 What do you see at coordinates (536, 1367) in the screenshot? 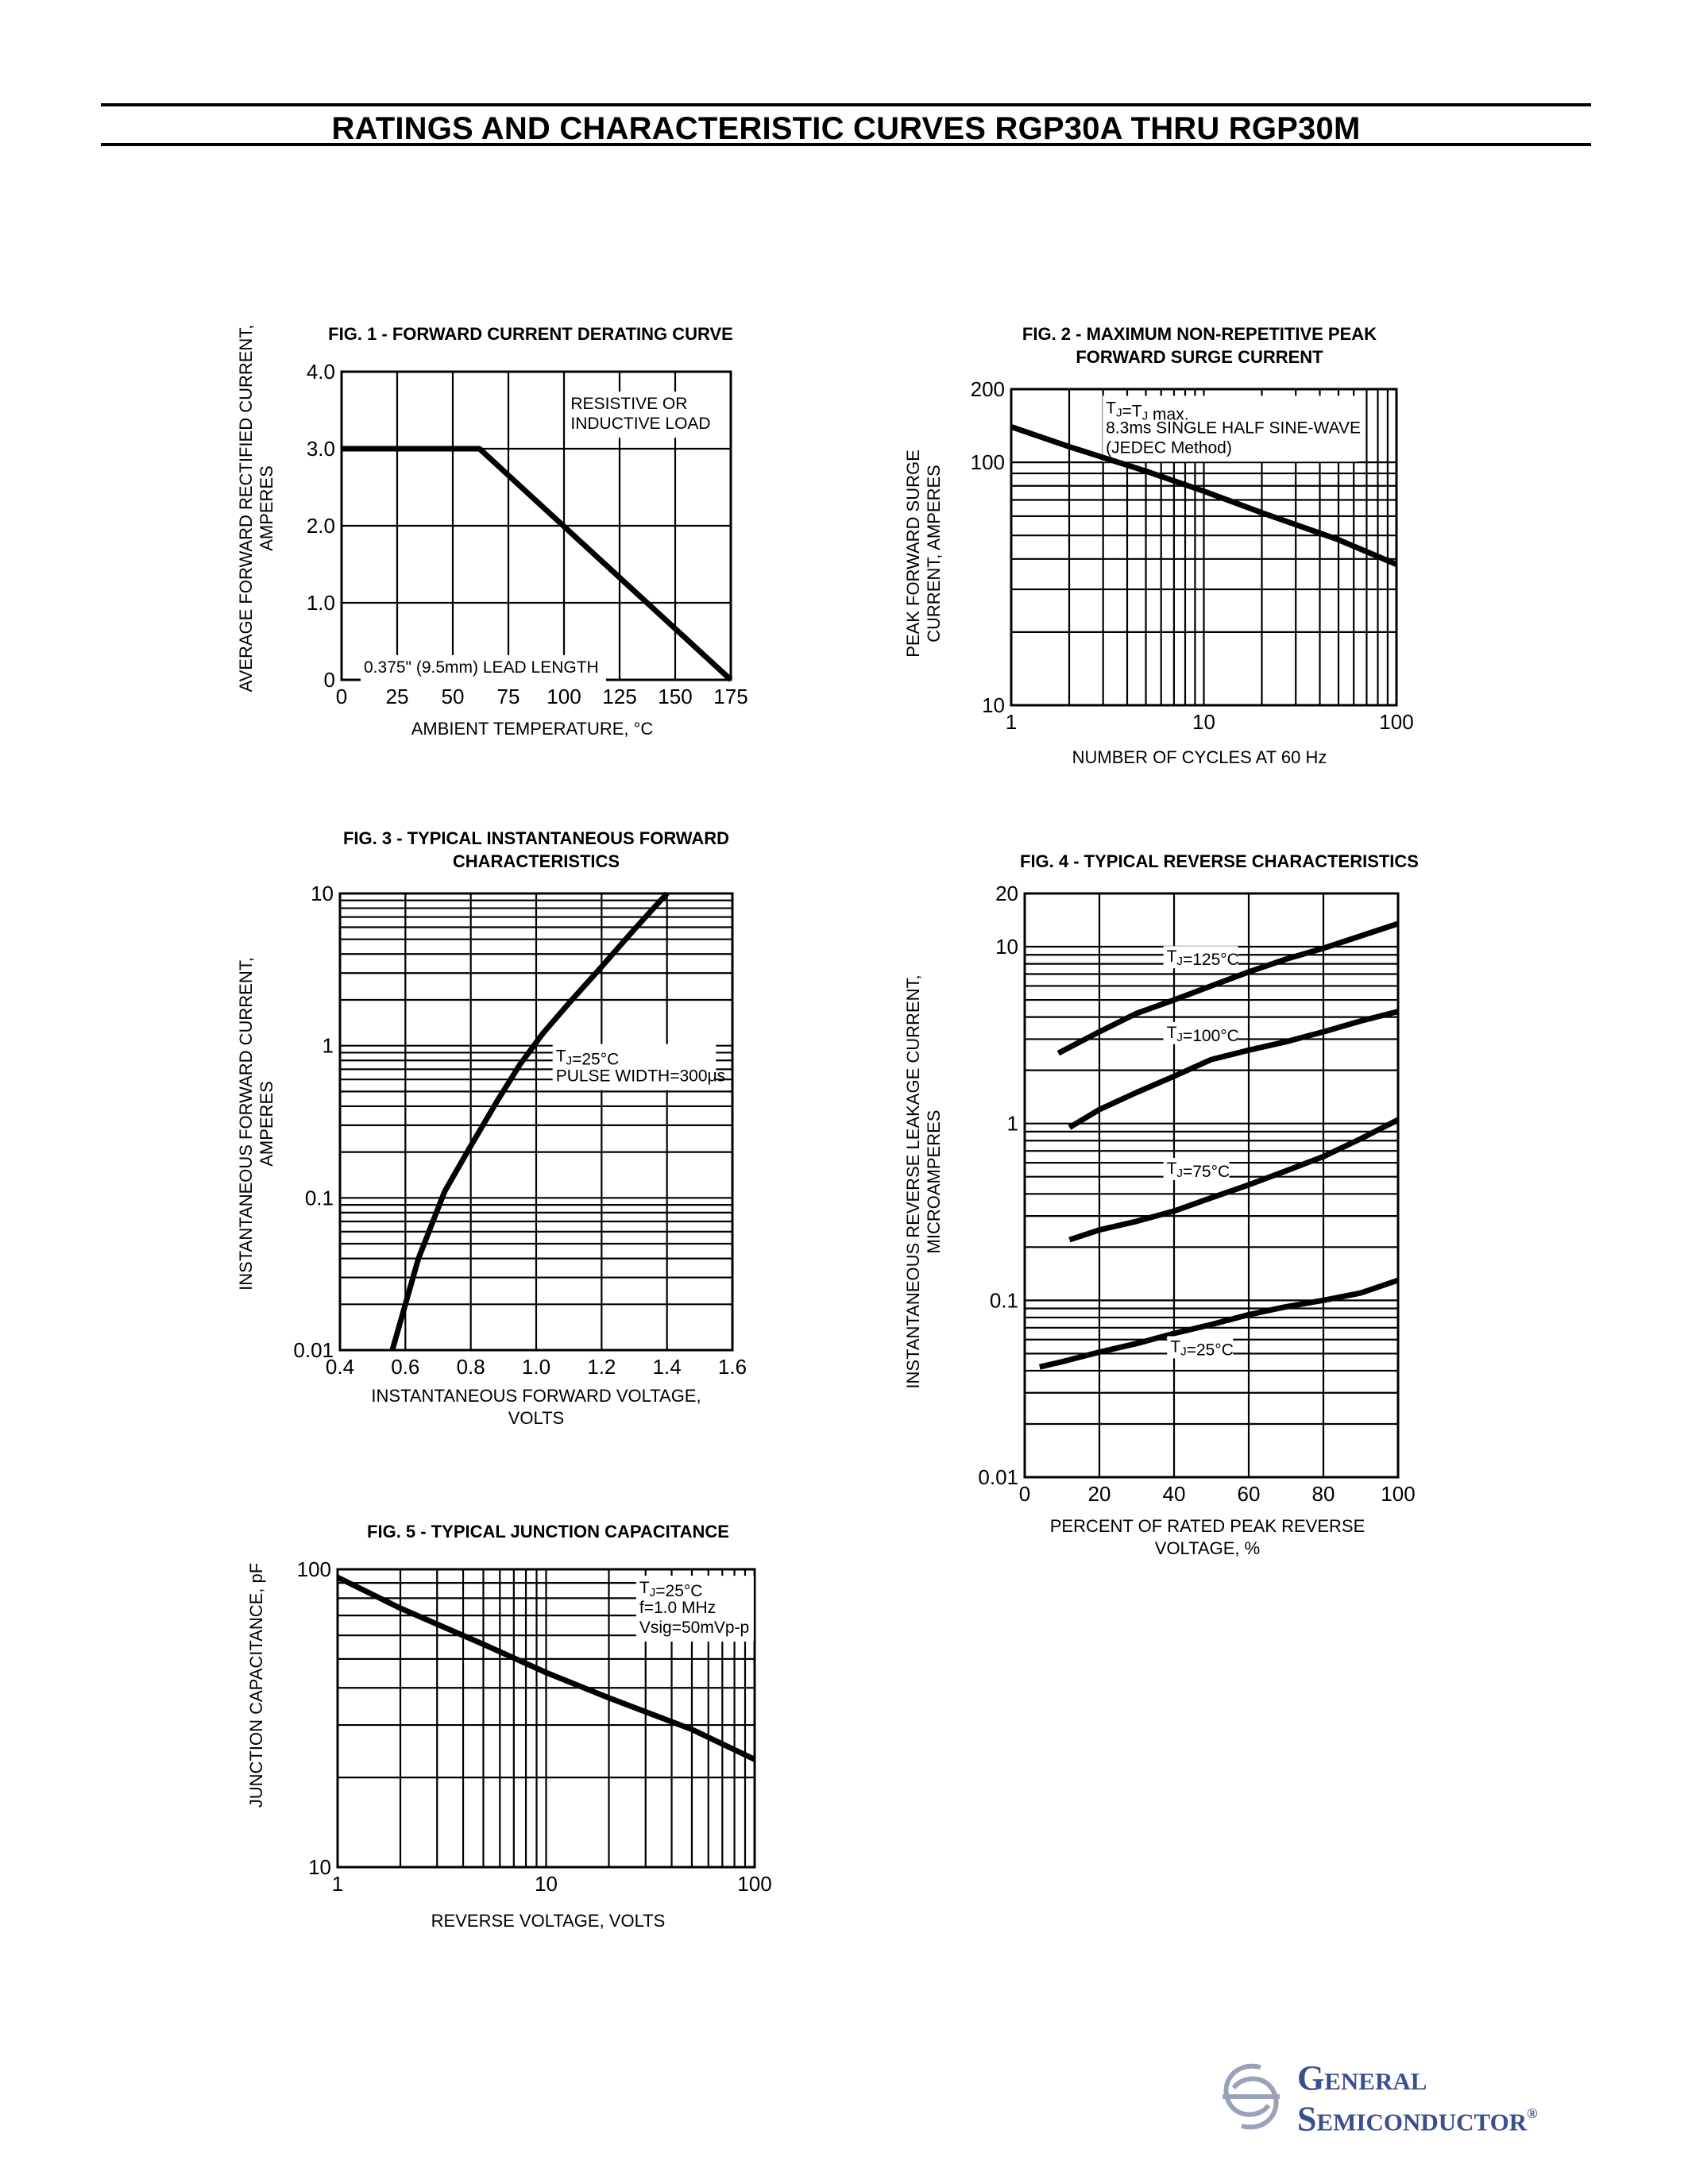
I see `fig3-xtick-label-3: 1.0` at bounding box center [536, 1367].